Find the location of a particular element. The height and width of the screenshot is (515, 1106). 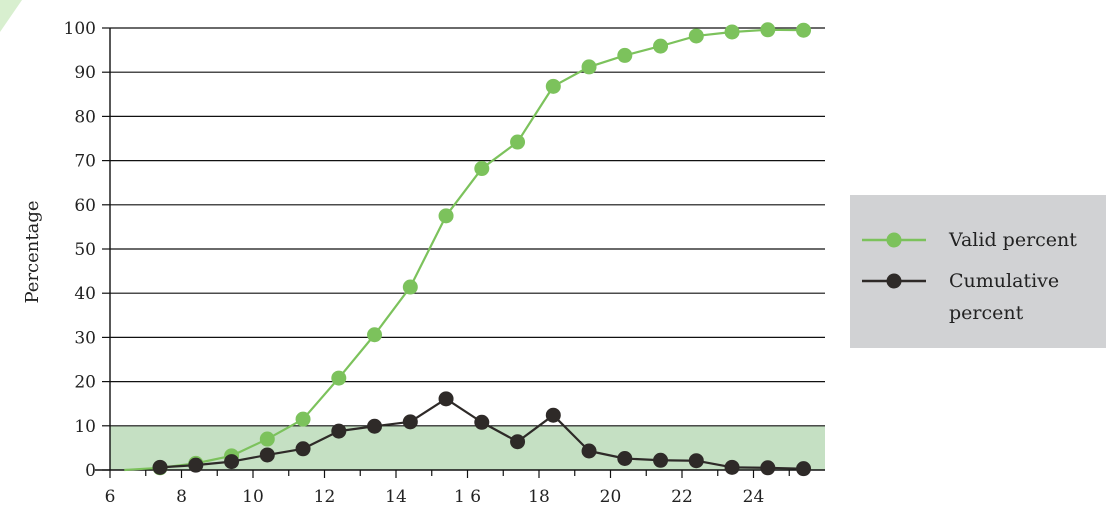

x-tick-label: 8 is located at coordinates (181, 497).